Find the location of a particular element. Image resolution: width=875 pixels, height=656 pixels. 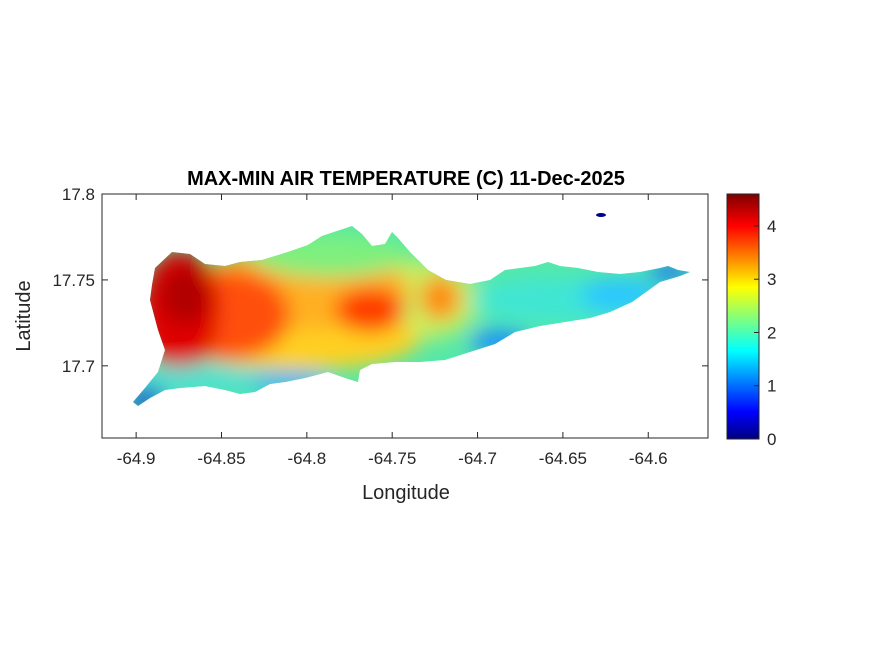

y-axis-label: Latitude is located at coordinates (24, 315).